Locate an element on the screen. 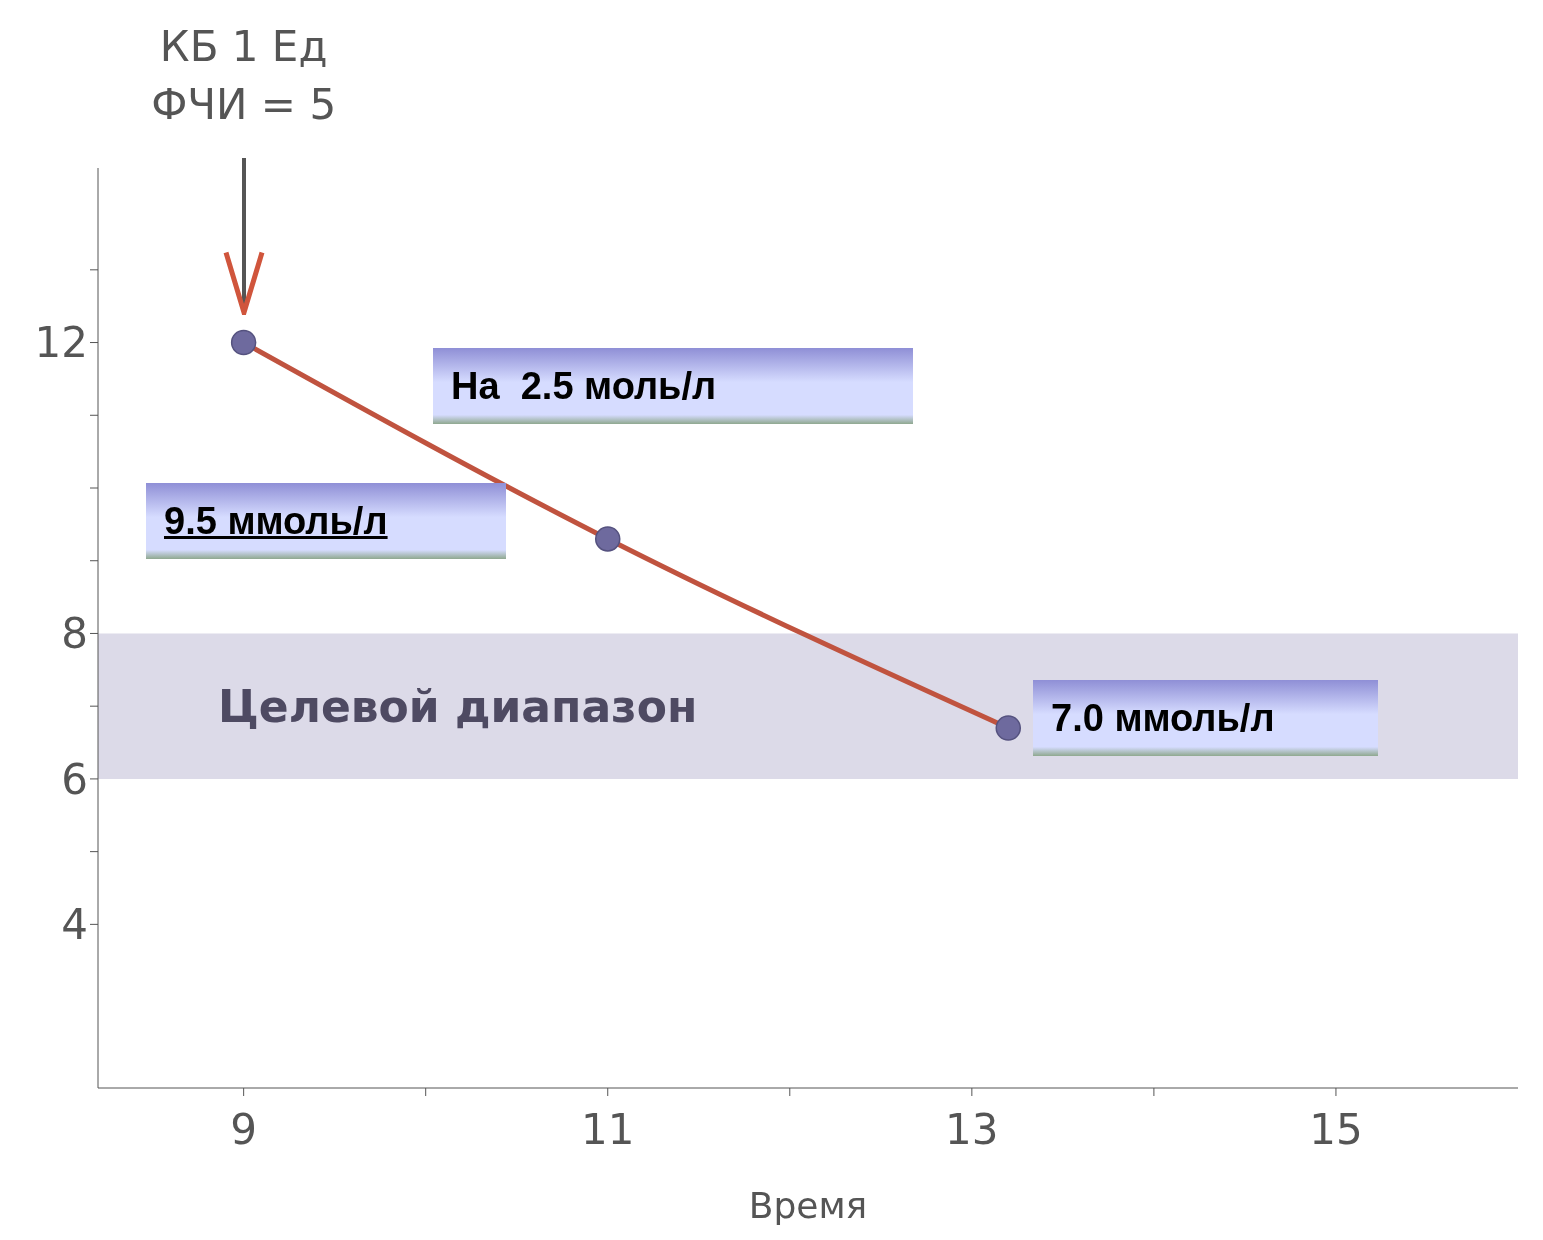 This screenshot has height=1240, width=1543. x-tick-label: 15 is located at coordinates (1336, 1129).